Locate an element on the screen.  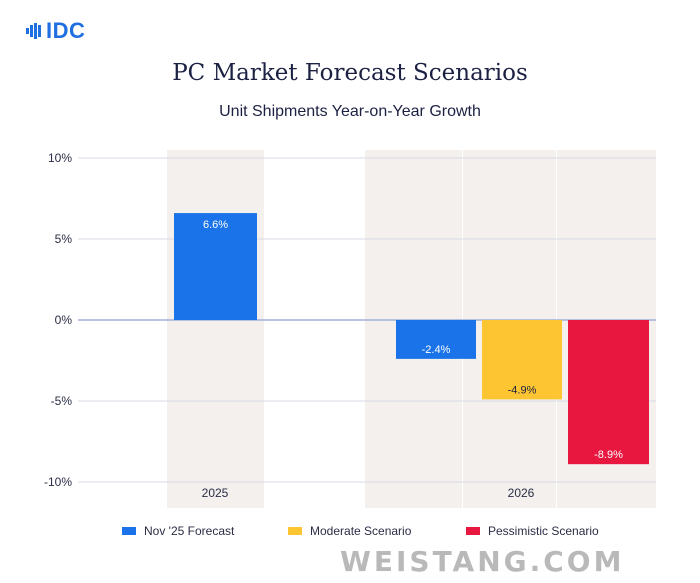
bar-nov-25-forecast-2025 is located at coordinates (215, 266).